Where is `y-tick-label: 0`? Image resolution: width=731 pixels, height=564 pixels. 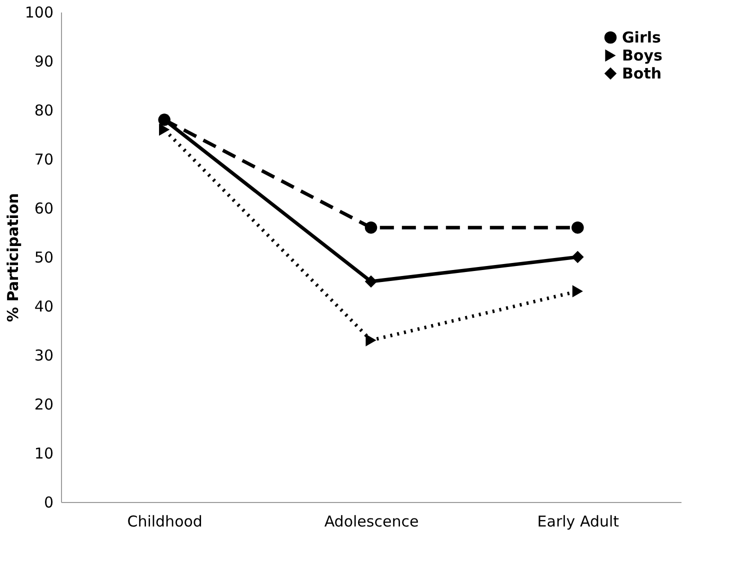 y-tick-label: 0 is located at coordinates (49, 503).